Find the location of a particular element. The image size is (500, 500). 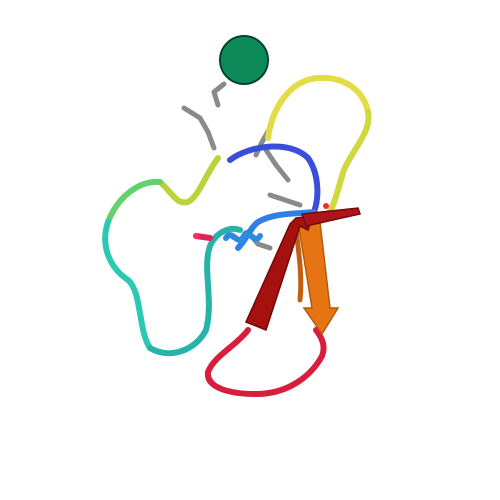

beta-strand-red-top is located at coordinates (330, 217).